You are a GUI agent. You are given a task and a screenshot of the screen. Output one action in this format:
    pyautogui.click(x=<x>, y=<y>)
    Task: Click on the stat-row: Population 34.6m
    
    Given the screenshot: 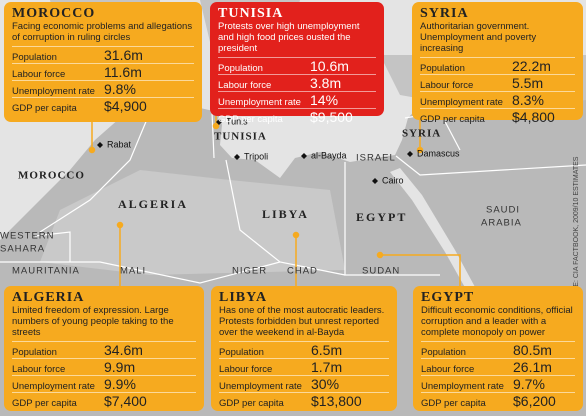 What is the action you would take?
    pyautogui.click(x=104, y=349)
    